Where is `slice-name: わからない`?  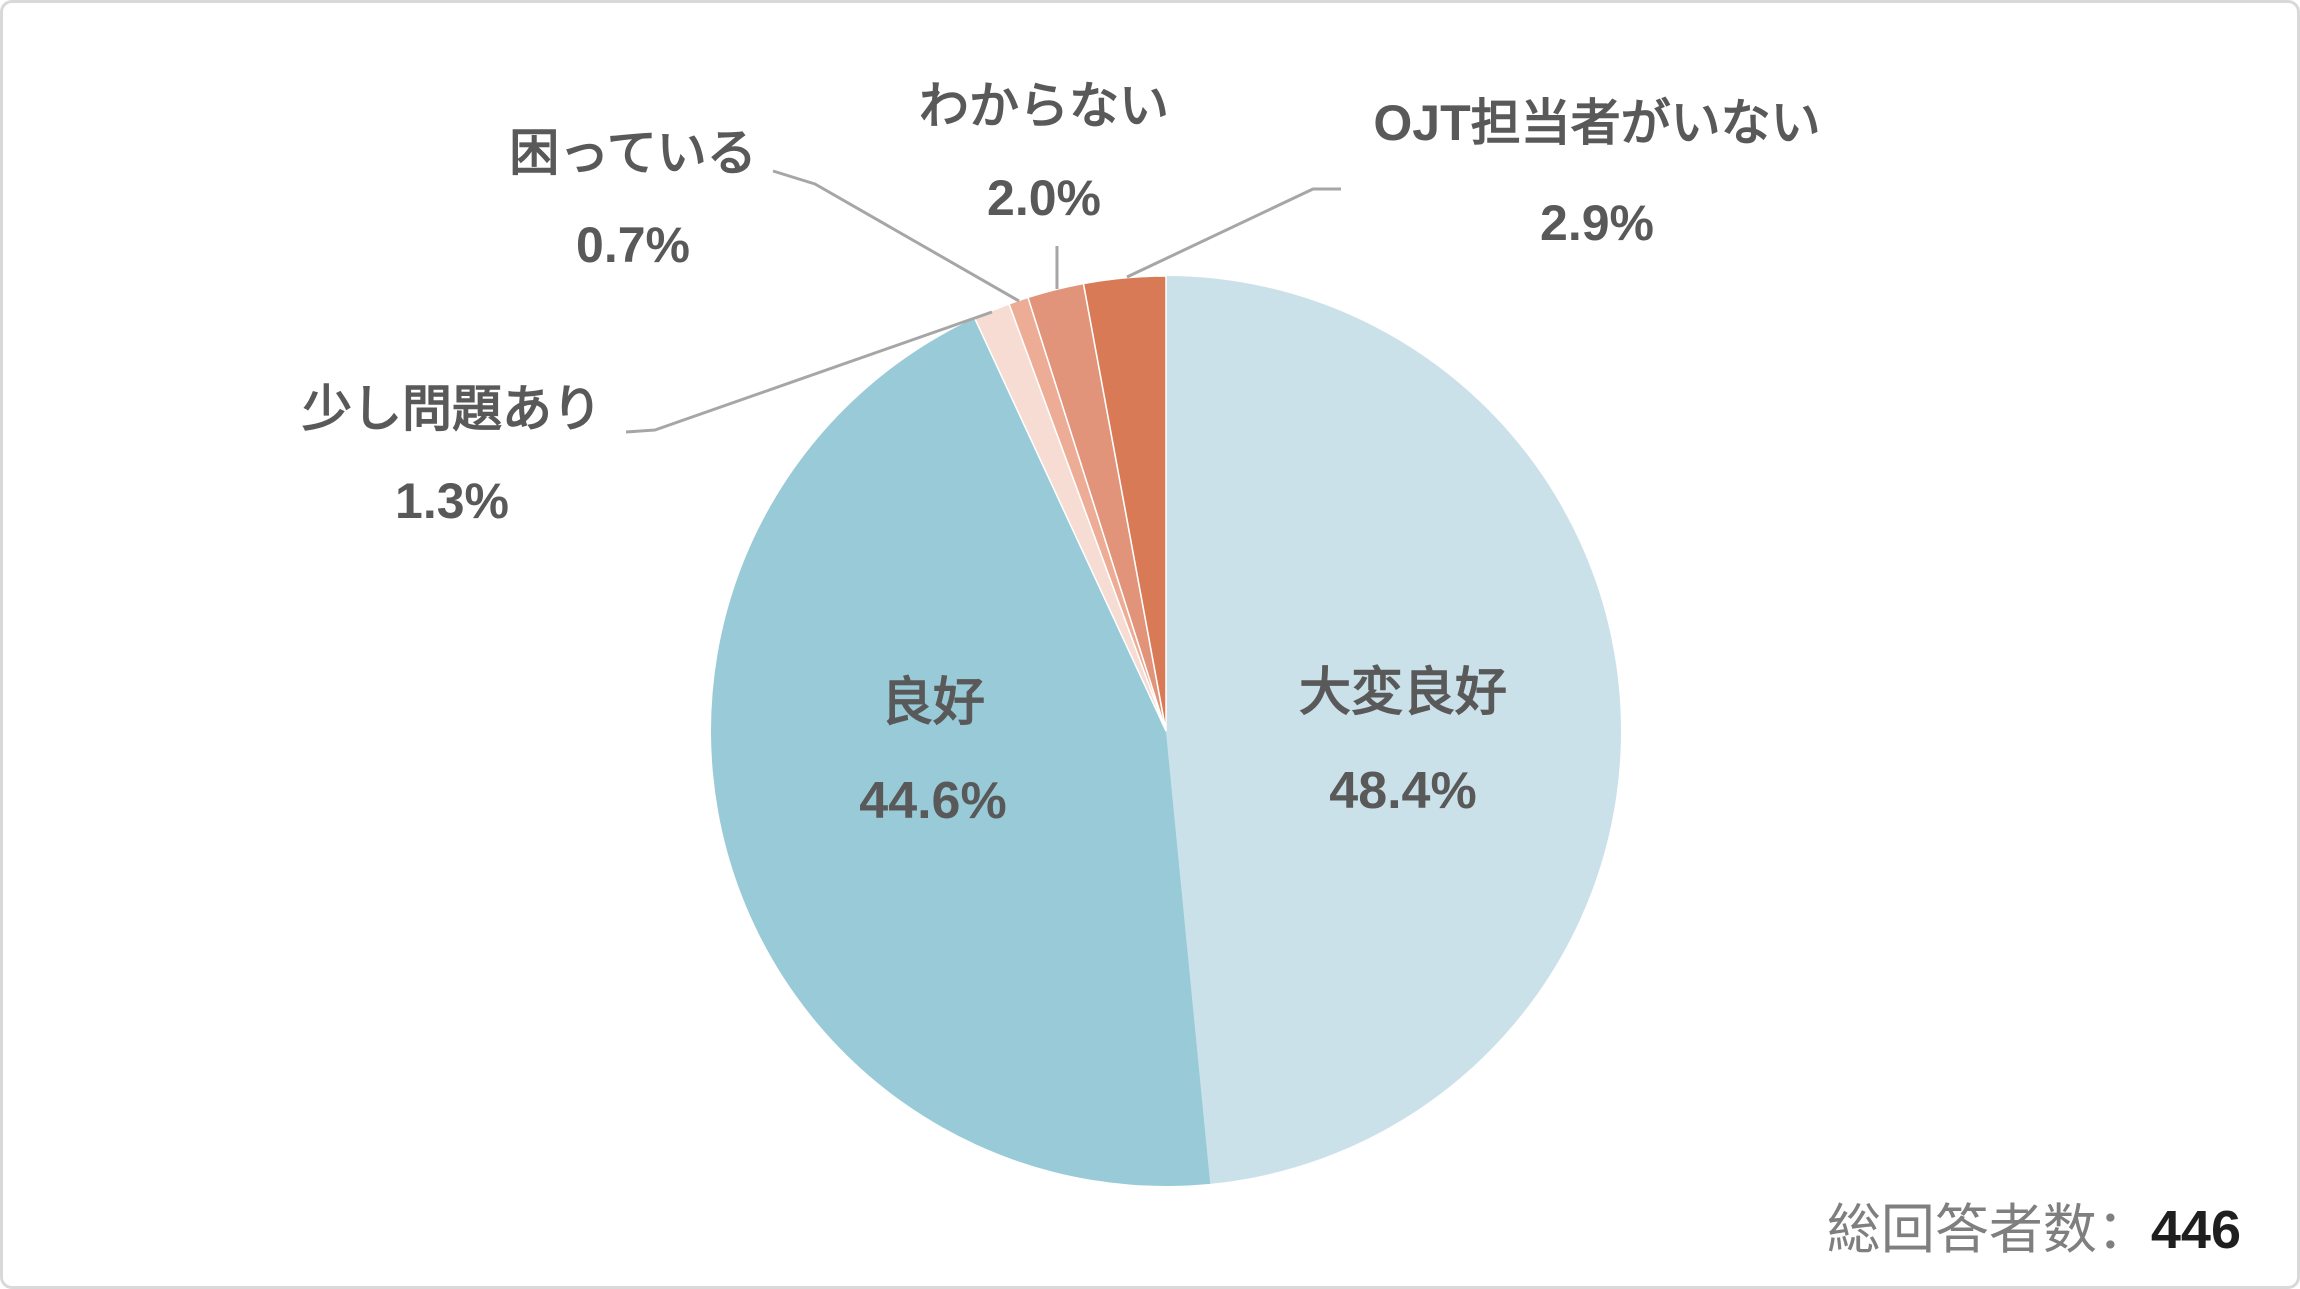
slice-name: わからない is located at coordinates (1044, 106).